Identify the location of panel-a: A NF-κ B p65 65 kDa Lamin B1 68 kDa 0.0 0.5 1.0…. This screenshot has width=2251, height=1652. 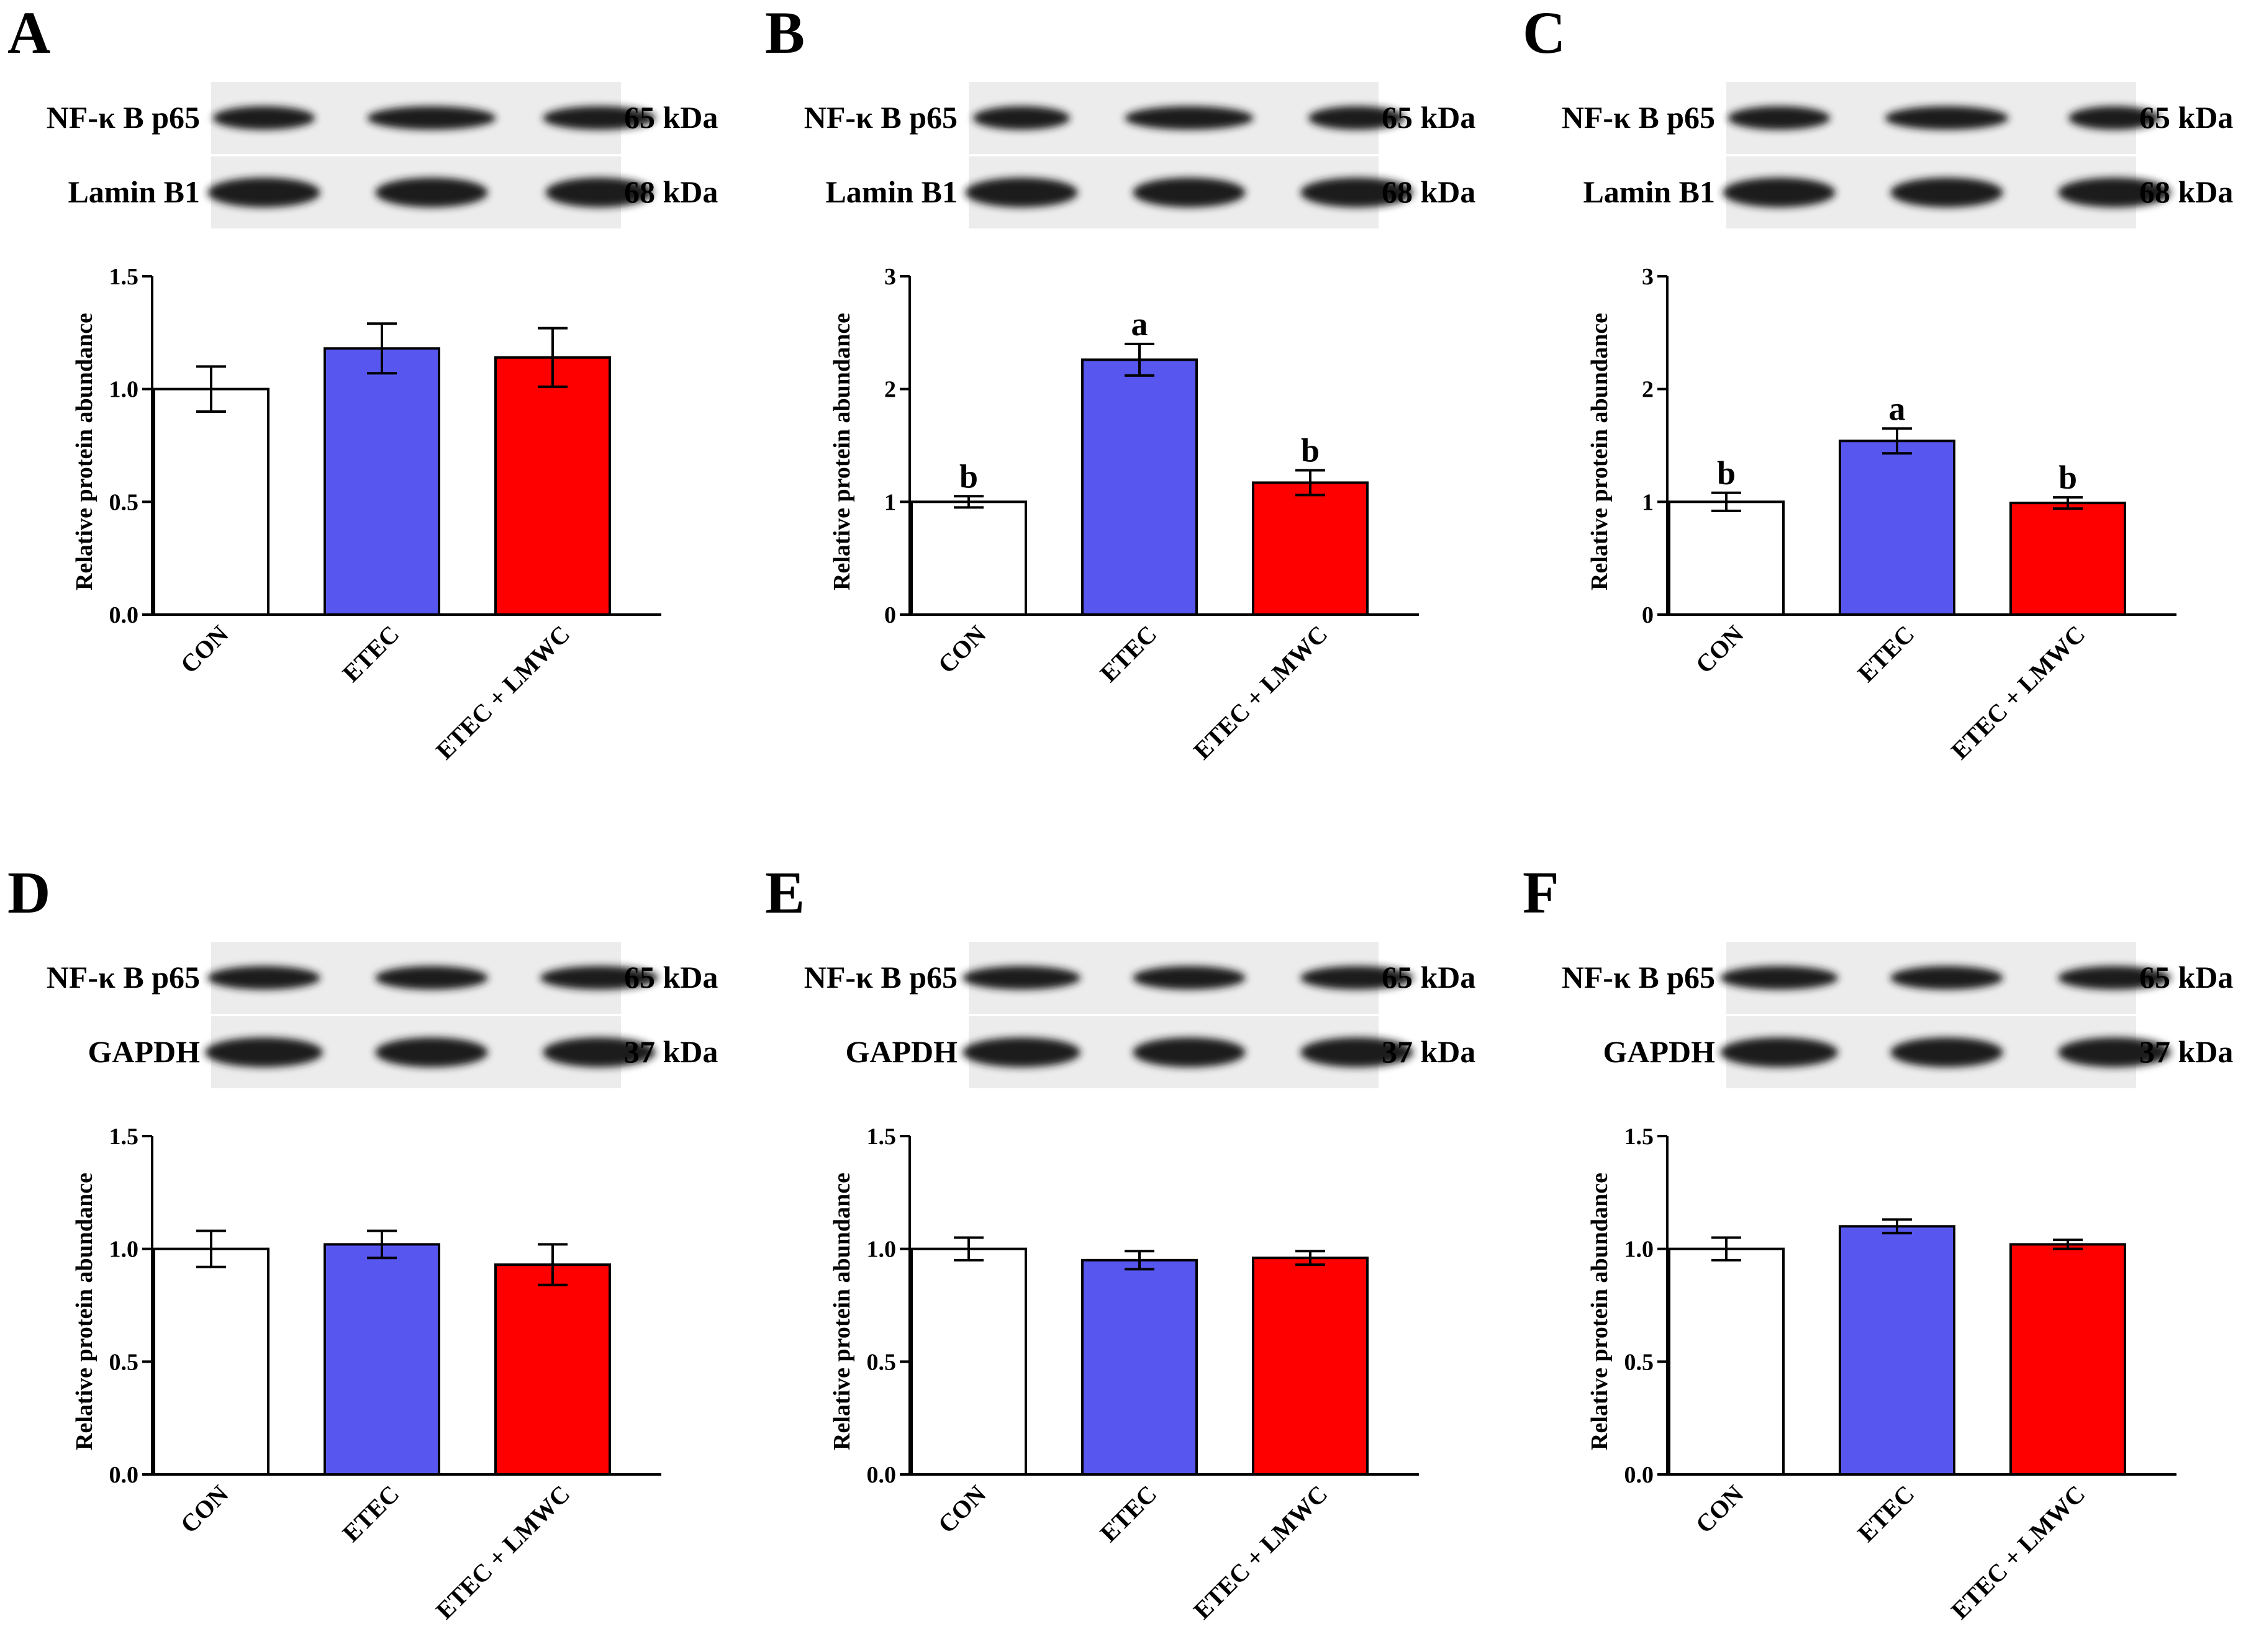
(362, 382).